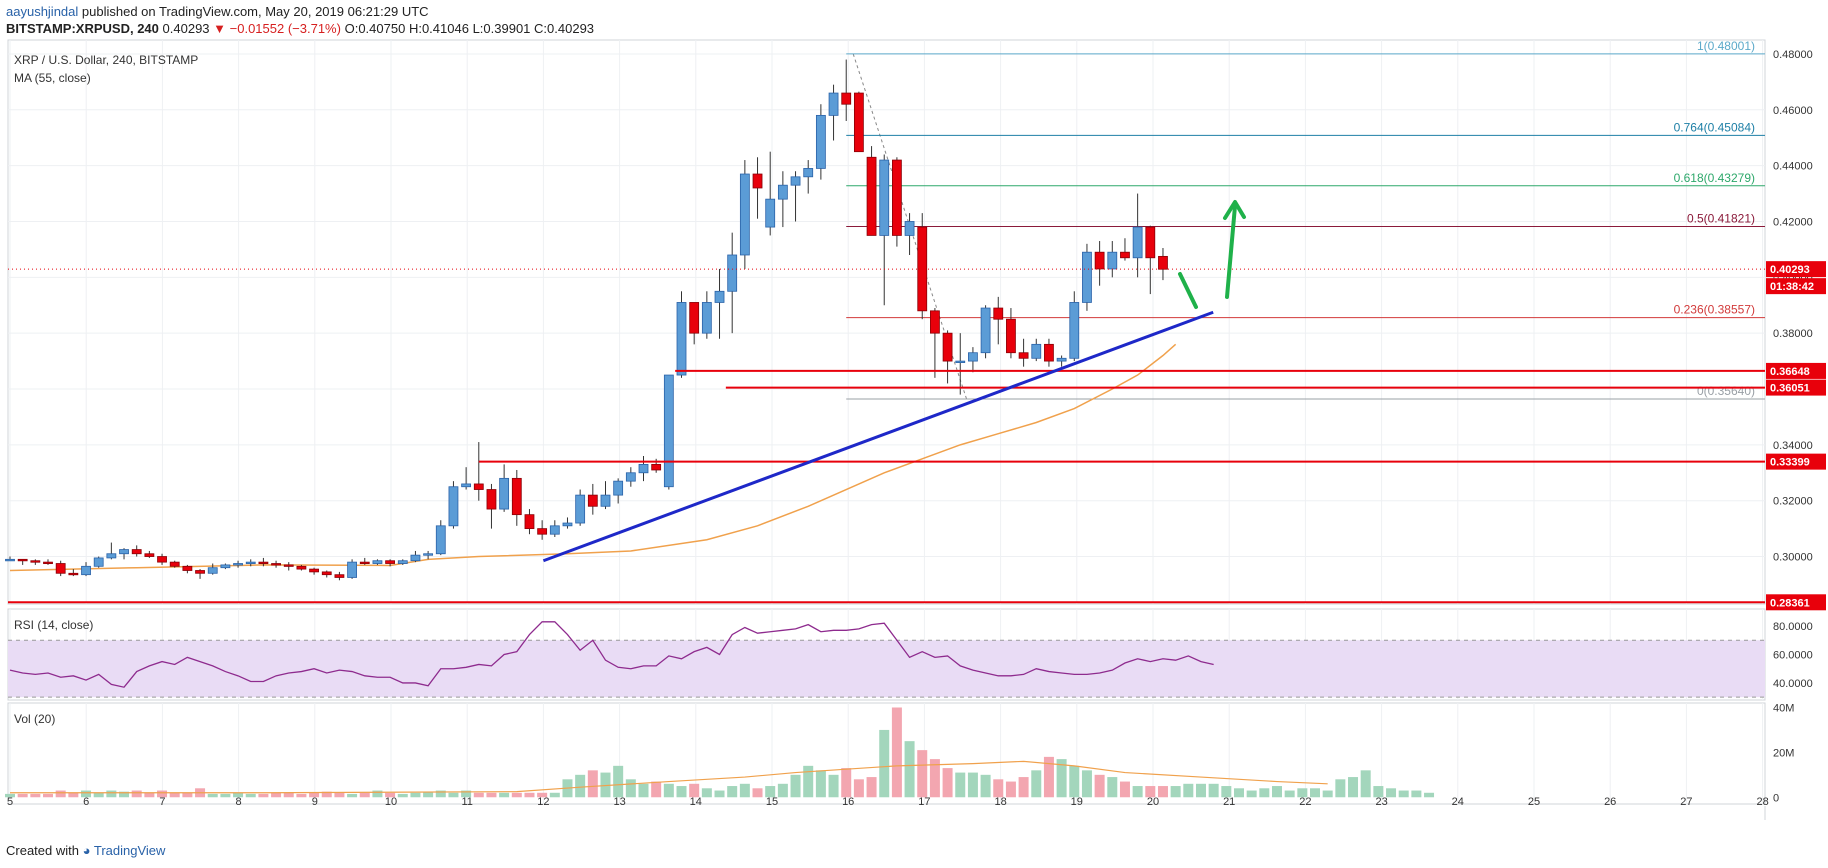 The height and width of the screenshot is (868, 1828). What do you see at coordinates (86, 802) in the screenshot?
I see `x-tick-label: 6` at bounding box center [86, 802].